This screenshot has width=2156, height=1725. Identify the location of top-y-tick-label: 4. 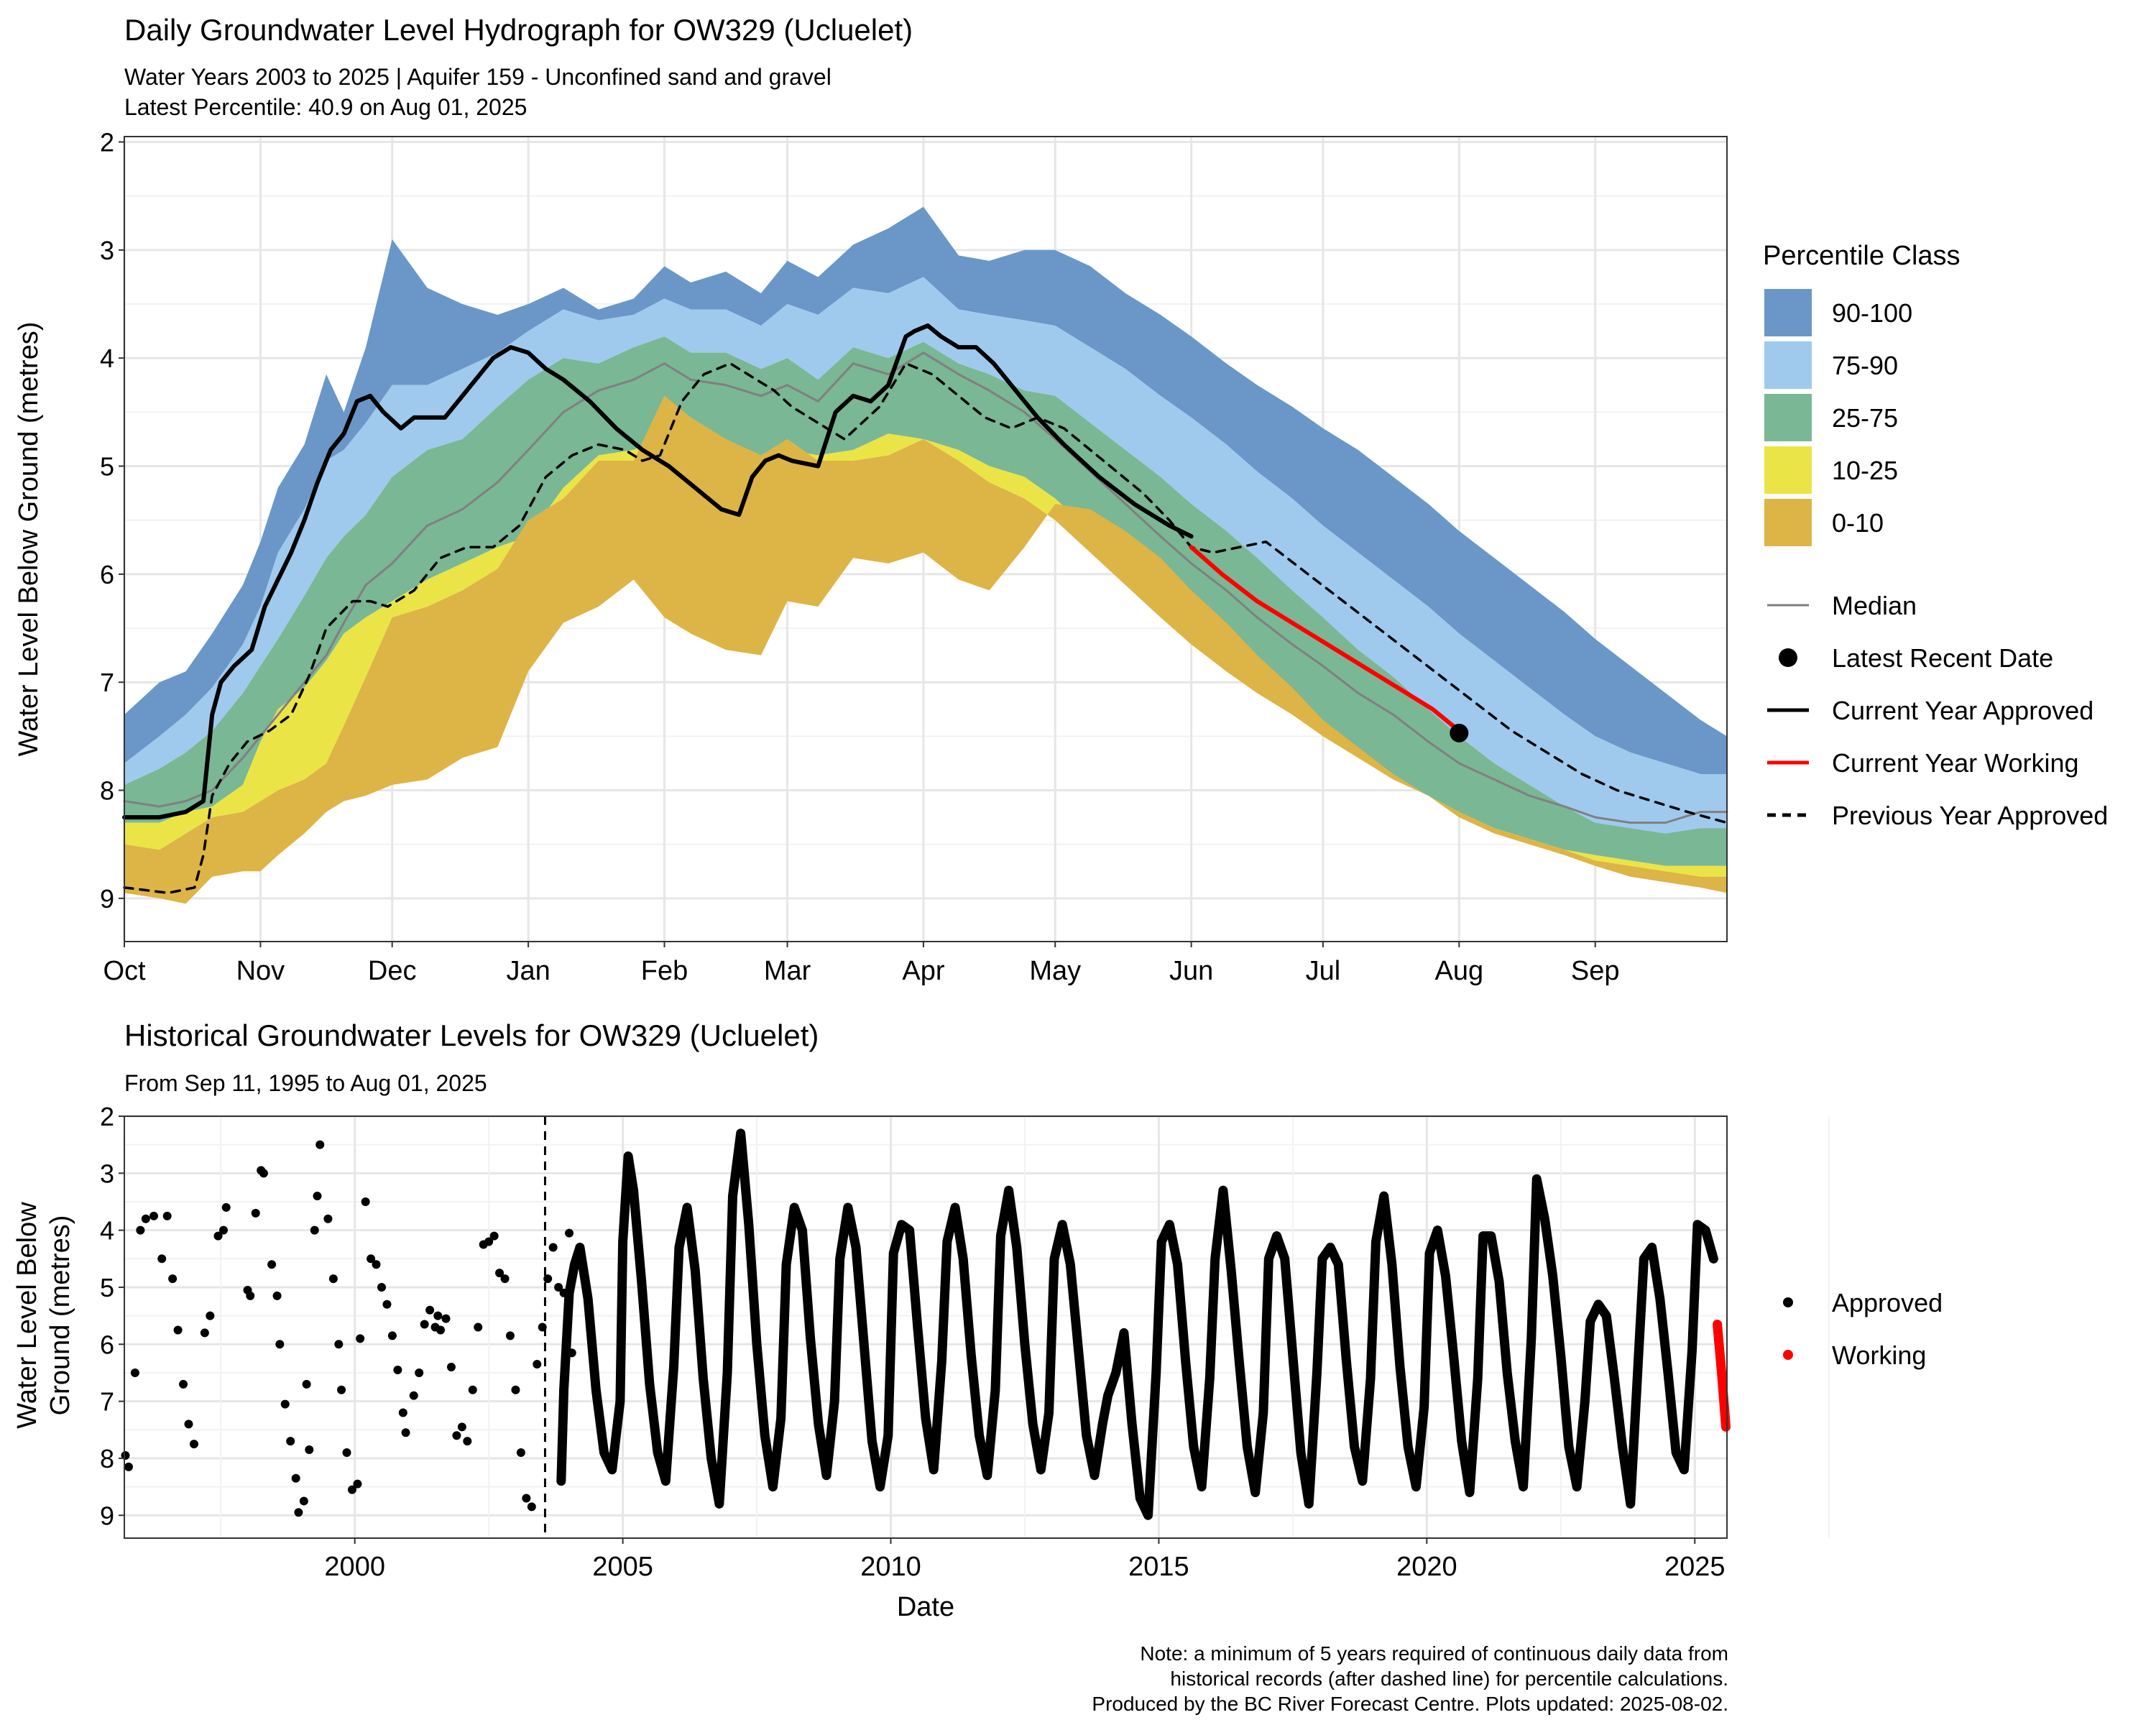
(107, 358).